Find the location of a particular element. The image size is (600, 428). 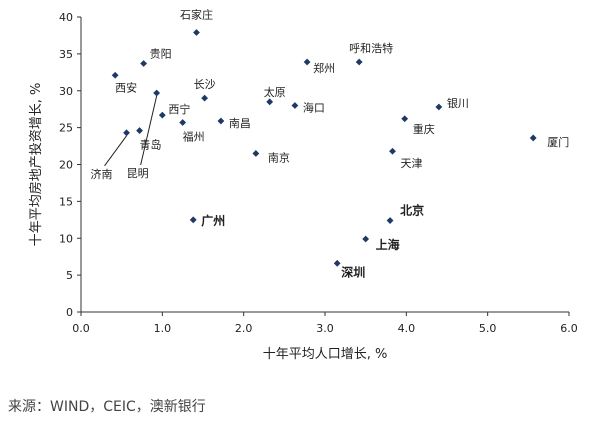

x-tick-label: 5.0 is located at coordinates (488, 328).